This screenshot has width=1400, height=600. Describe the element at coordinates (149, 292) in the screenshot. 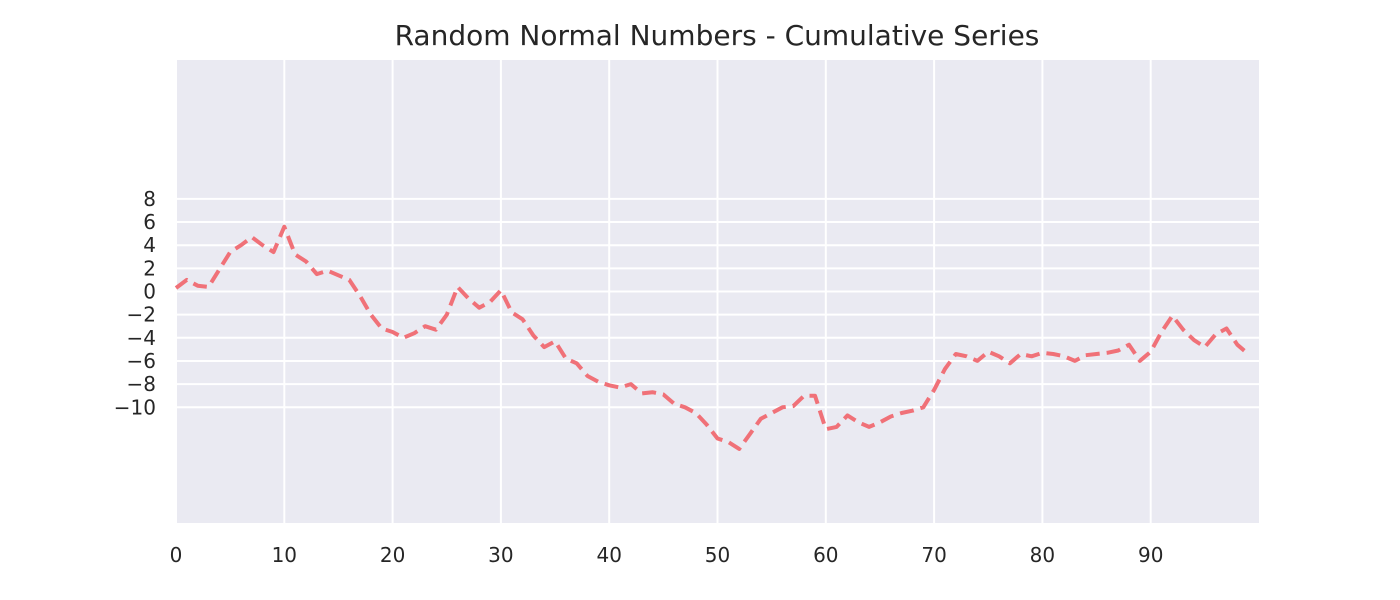

I see `y-tick-label: 0` at that location.